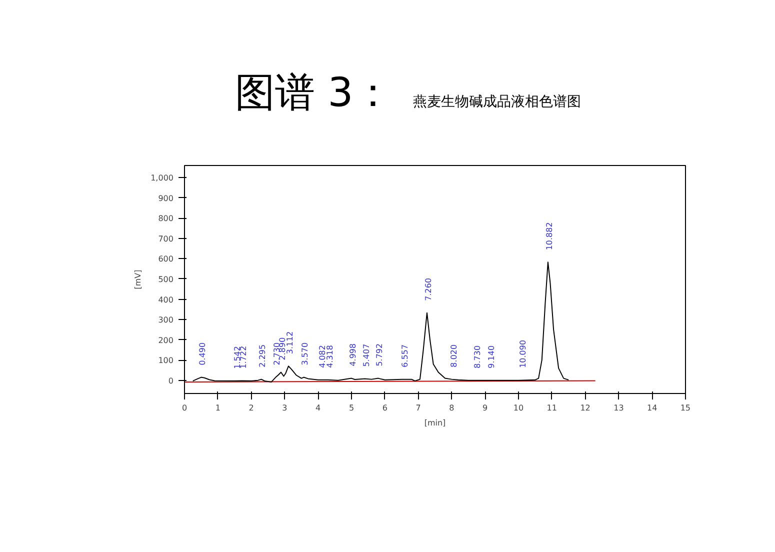 This screenshot has width=775, height=552. What do you see at coordinates (166, 279) in the screenshot?
I see `y-tick-label: 500` at bounding box center [166, 279].